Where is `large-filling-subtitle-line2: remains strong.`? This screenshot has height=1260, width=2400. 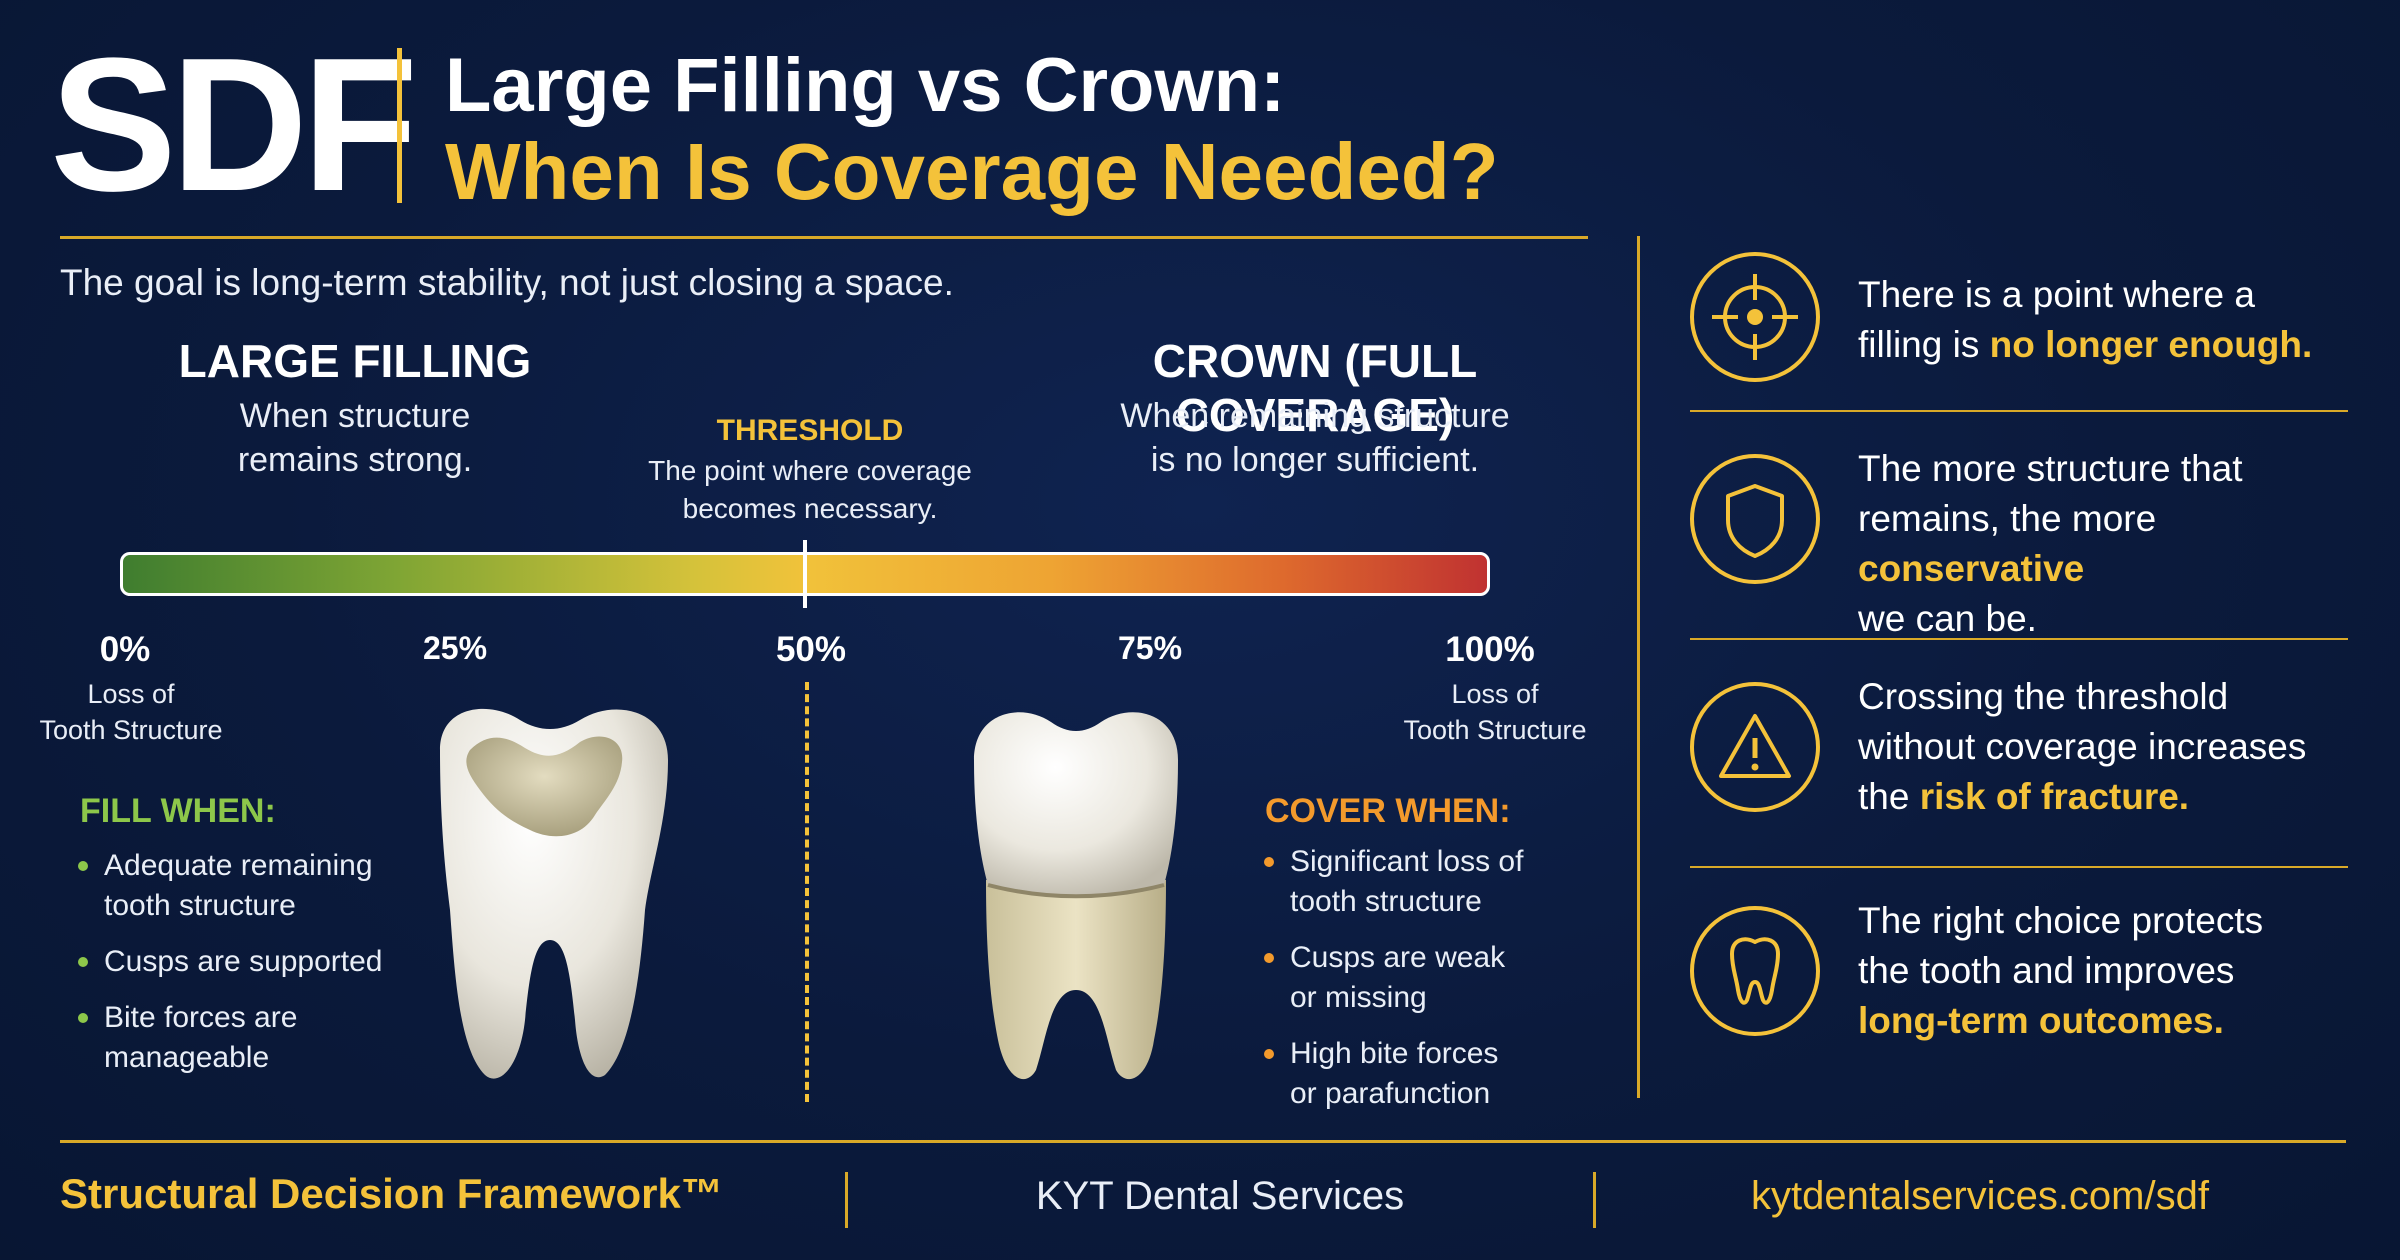
large-filling-subtitle-line2: remains strong. is located at coordinates (355, 460).